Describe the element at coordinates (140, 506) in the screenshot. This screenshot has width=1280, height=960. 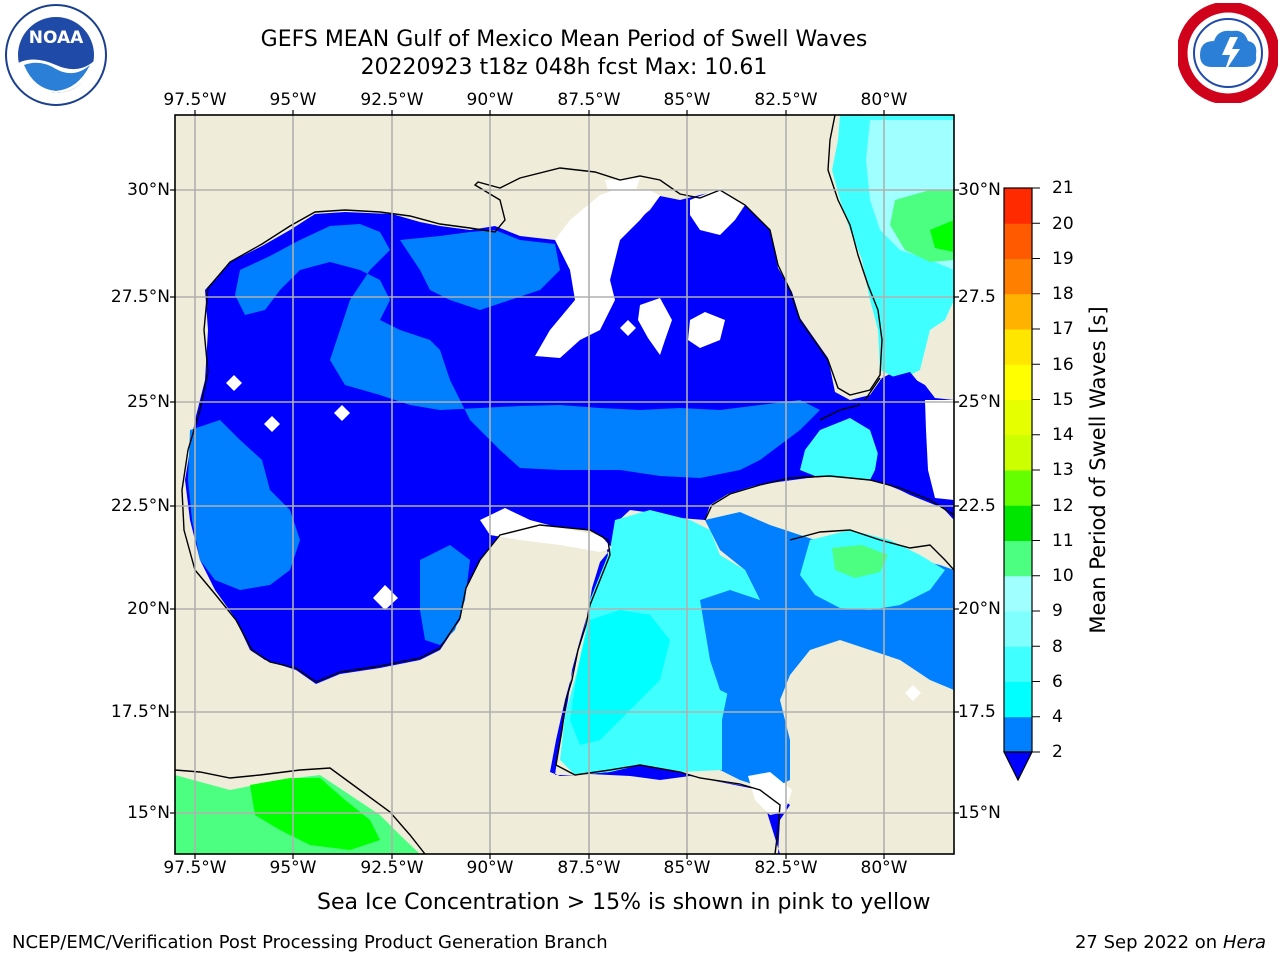
I see `lat-label-left: 22.5°N` at that location.